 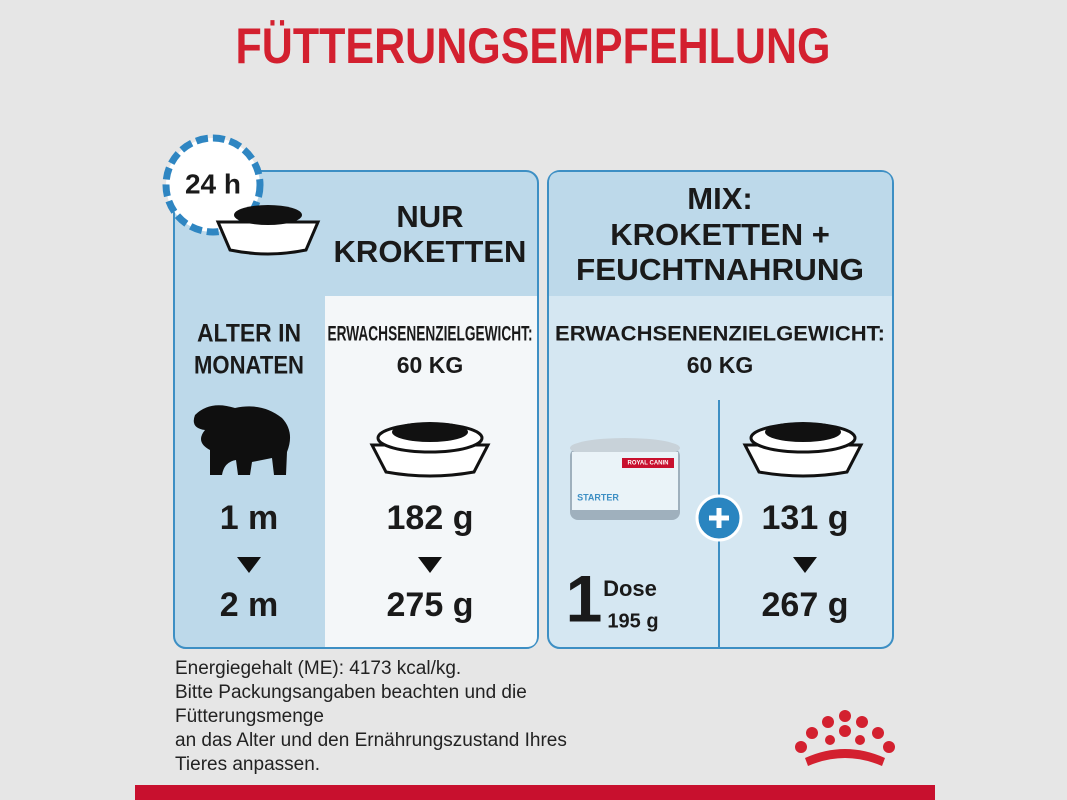 I want to click on clock-label: 24 h, so click(x=213, y=183).